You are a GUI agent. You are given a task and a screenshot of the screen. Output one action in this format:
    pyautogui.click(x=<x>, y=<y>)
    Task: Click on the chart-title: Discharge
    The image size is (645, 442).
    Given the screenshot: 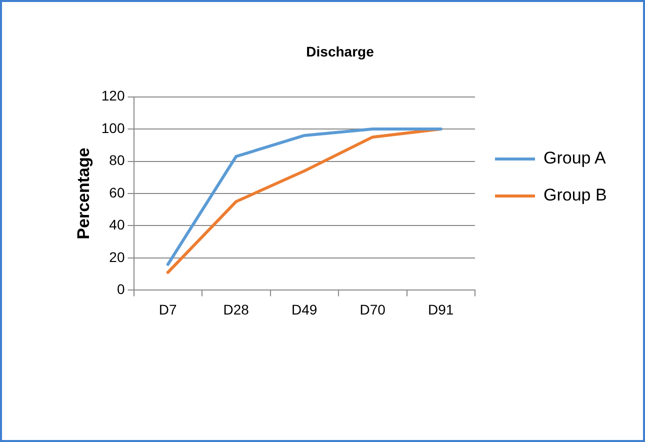 What is the action you would take?
    pyautogui.click(x=340, y=51)
    